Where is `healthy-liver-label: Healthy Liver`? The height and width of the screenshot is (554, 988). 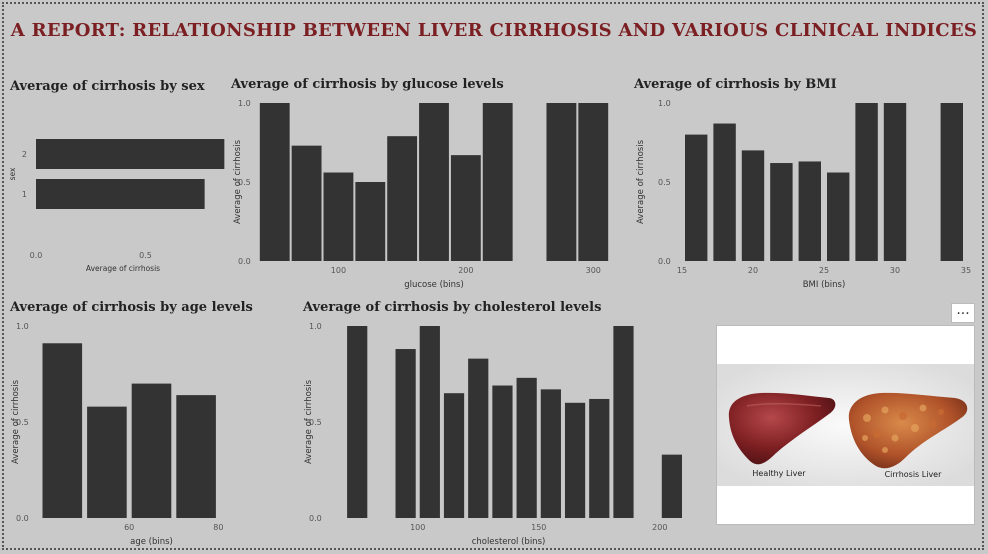
healthy-liver-label: Healthy Liver is located at coordinates (779, 473).